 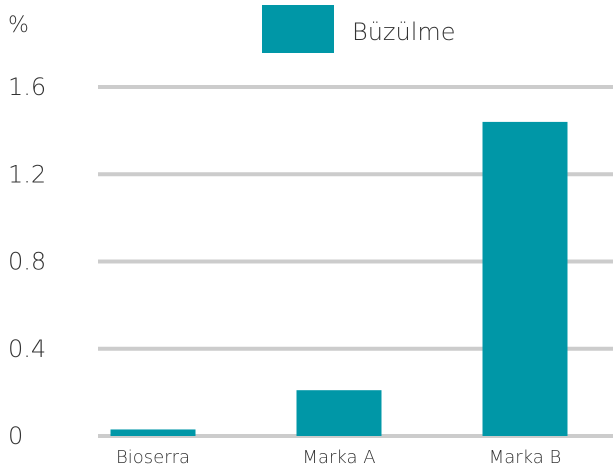 What do you see at coordinates (18, 25) in the screenshot?
I see `y-axis-label: %` at bounding box center [18, 25].